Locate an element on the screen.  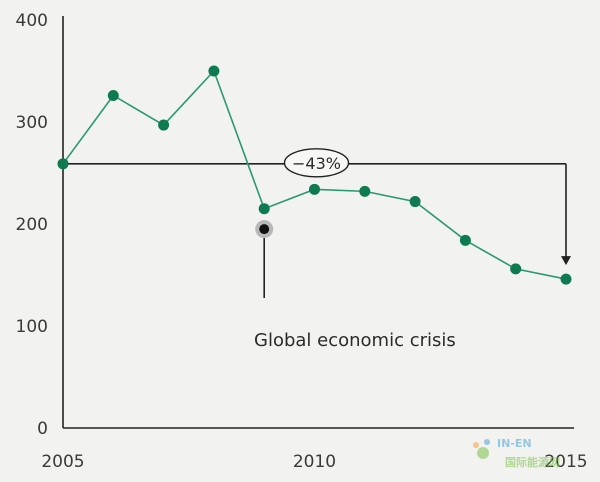
watermark-logo: IN-EN 国际能源网 is located at coordinates (516, 453).